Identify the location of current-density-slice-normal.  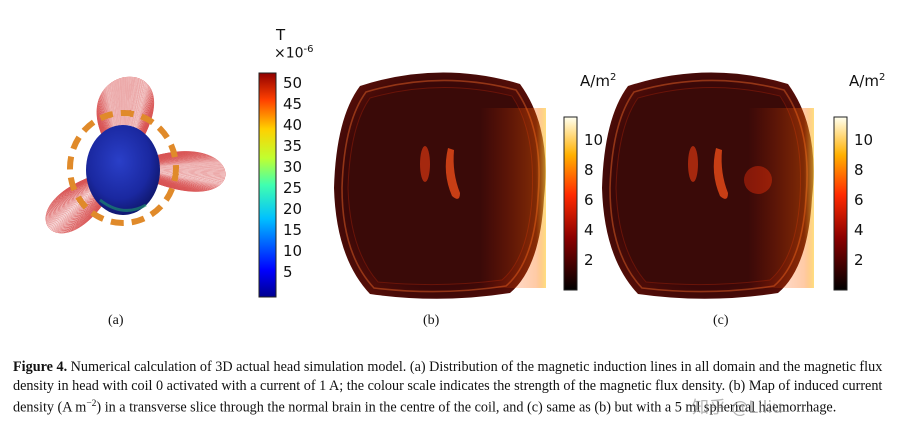
(440, 185).